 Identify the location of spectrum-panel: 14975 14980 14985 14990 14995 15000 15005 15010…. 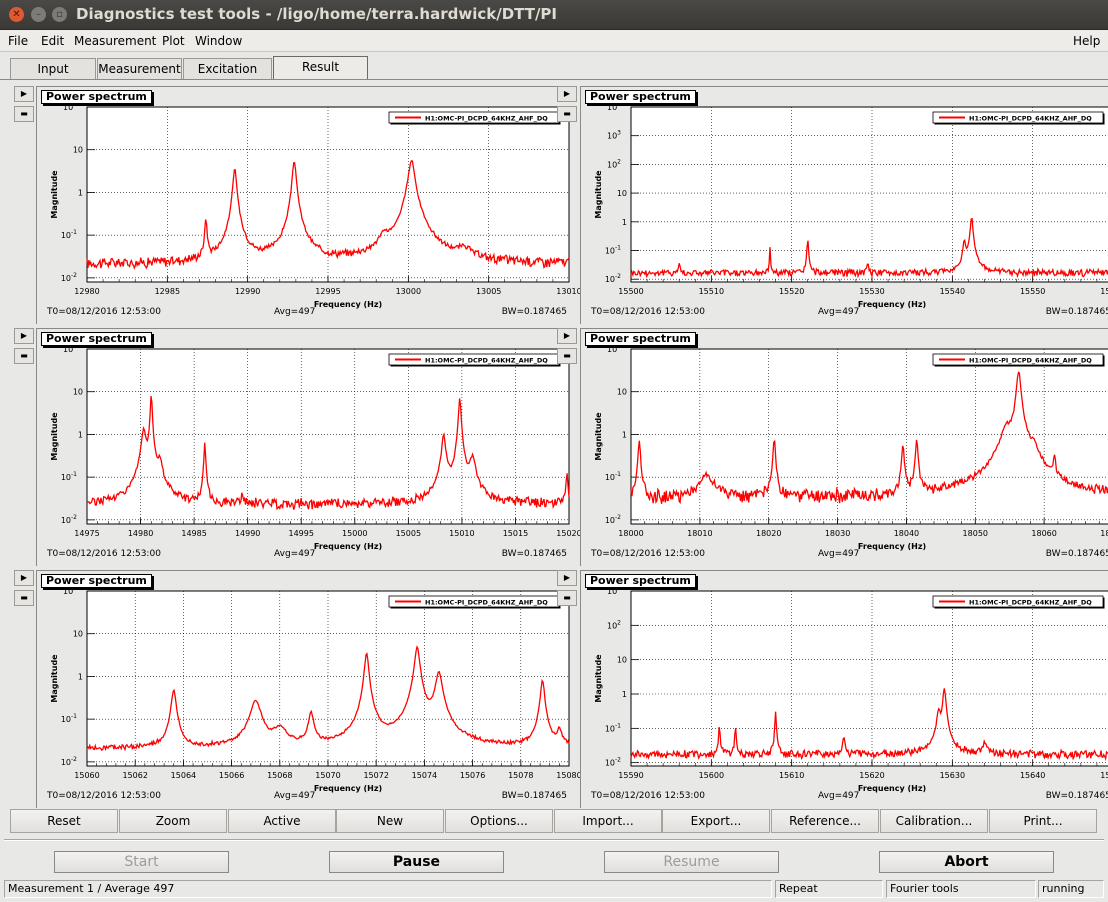
(309, 447).